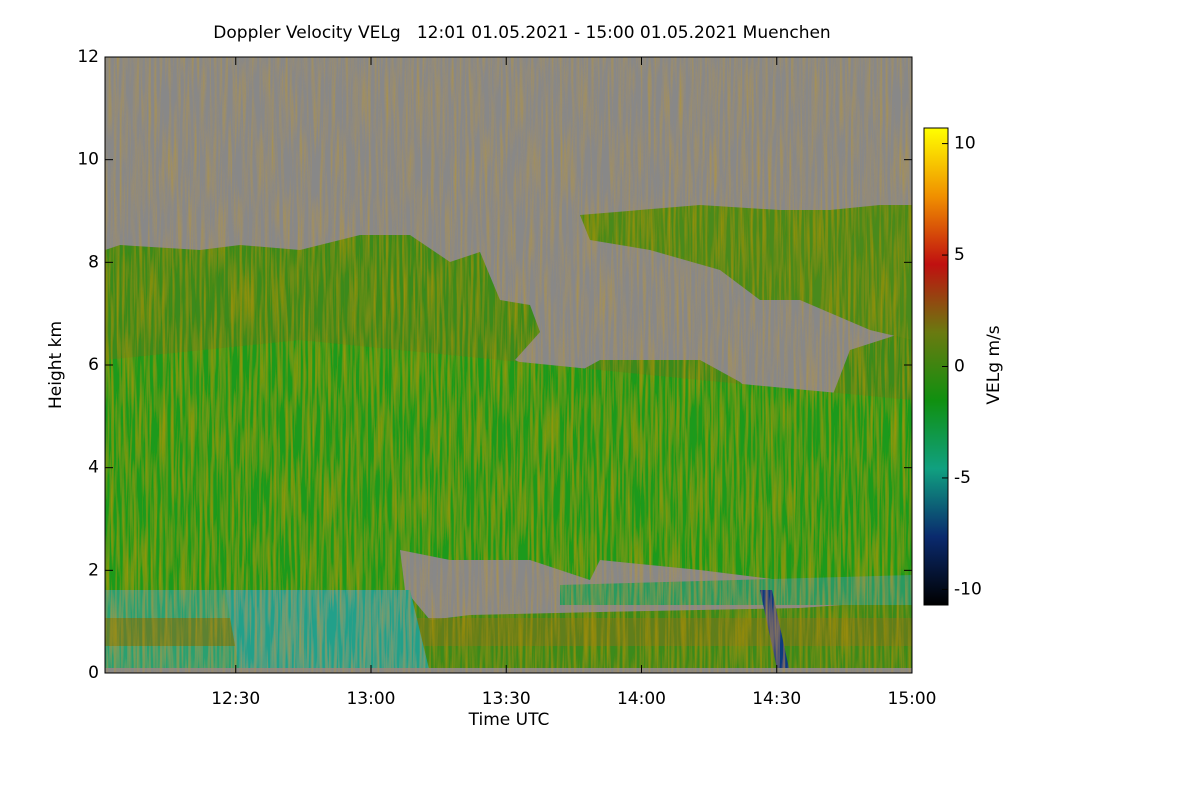  I want to click on x-axis-label: Time UTC, so click(509, 720).